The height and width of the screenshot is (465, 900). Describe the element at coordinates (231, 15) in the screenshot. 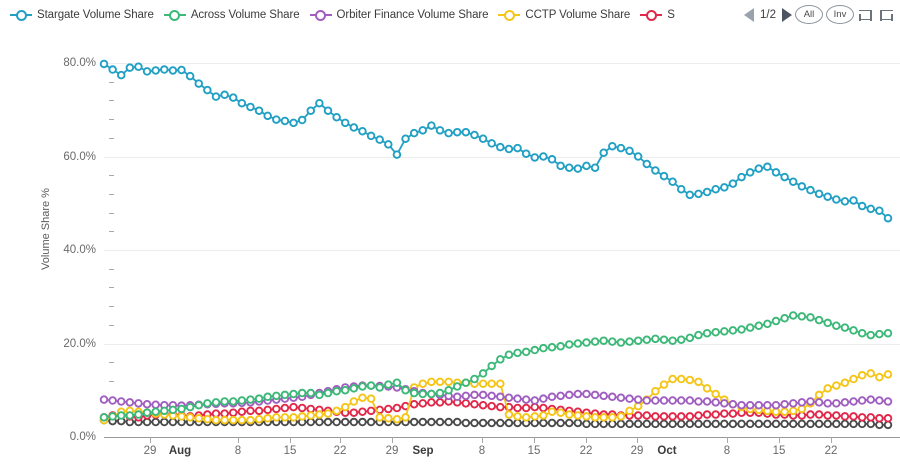

I see `legend-item-across: Across Volume Share` at that location.